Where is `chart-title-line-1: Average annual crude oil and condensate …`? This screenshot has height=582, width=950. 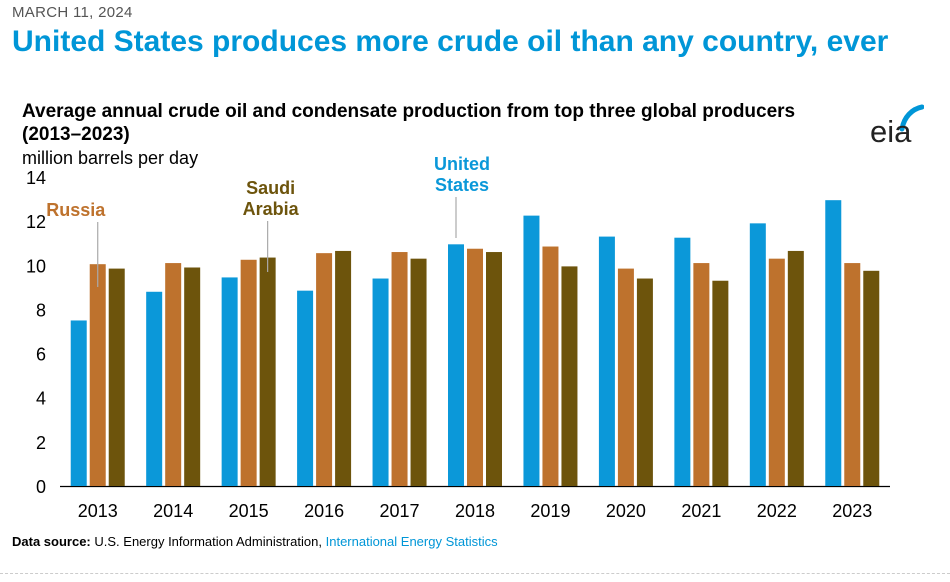
chart-title-line-1: Average annual crude oil and condensate … is located at coordinates (409, 111).